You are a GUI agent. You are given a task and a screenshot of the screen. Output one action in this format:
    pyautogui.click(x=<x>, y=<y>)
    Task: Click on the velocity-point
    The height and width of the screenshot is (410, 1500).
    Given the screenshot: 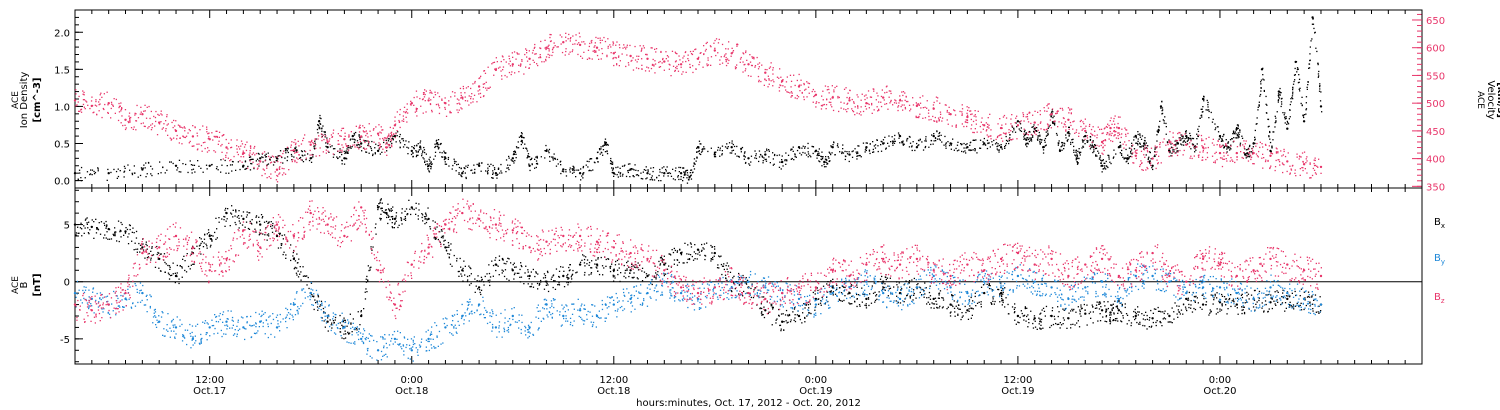 What is the action you would take?
    pyautogui.click(x=1270, y=155)
    